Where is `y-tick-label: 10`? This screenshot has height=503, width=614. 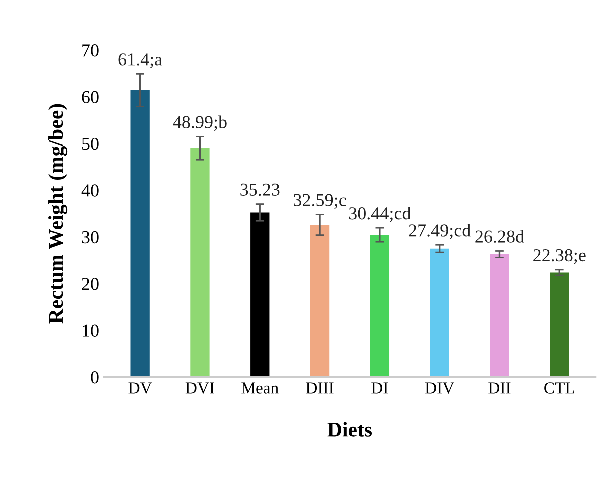 y-tick-label: 10 is located at coordinates (91, 330).